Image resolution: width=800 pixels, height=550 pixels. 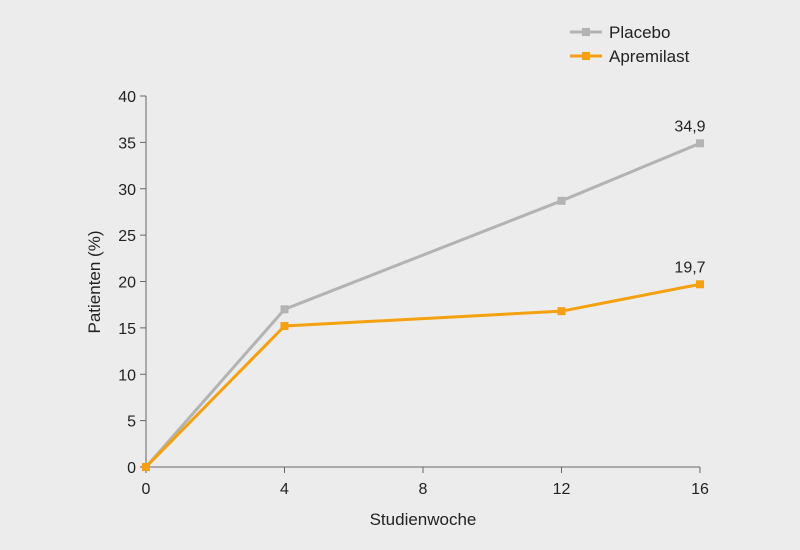 I want to click on y-axis-title: Patienten (%), so click(x=94, y=282).